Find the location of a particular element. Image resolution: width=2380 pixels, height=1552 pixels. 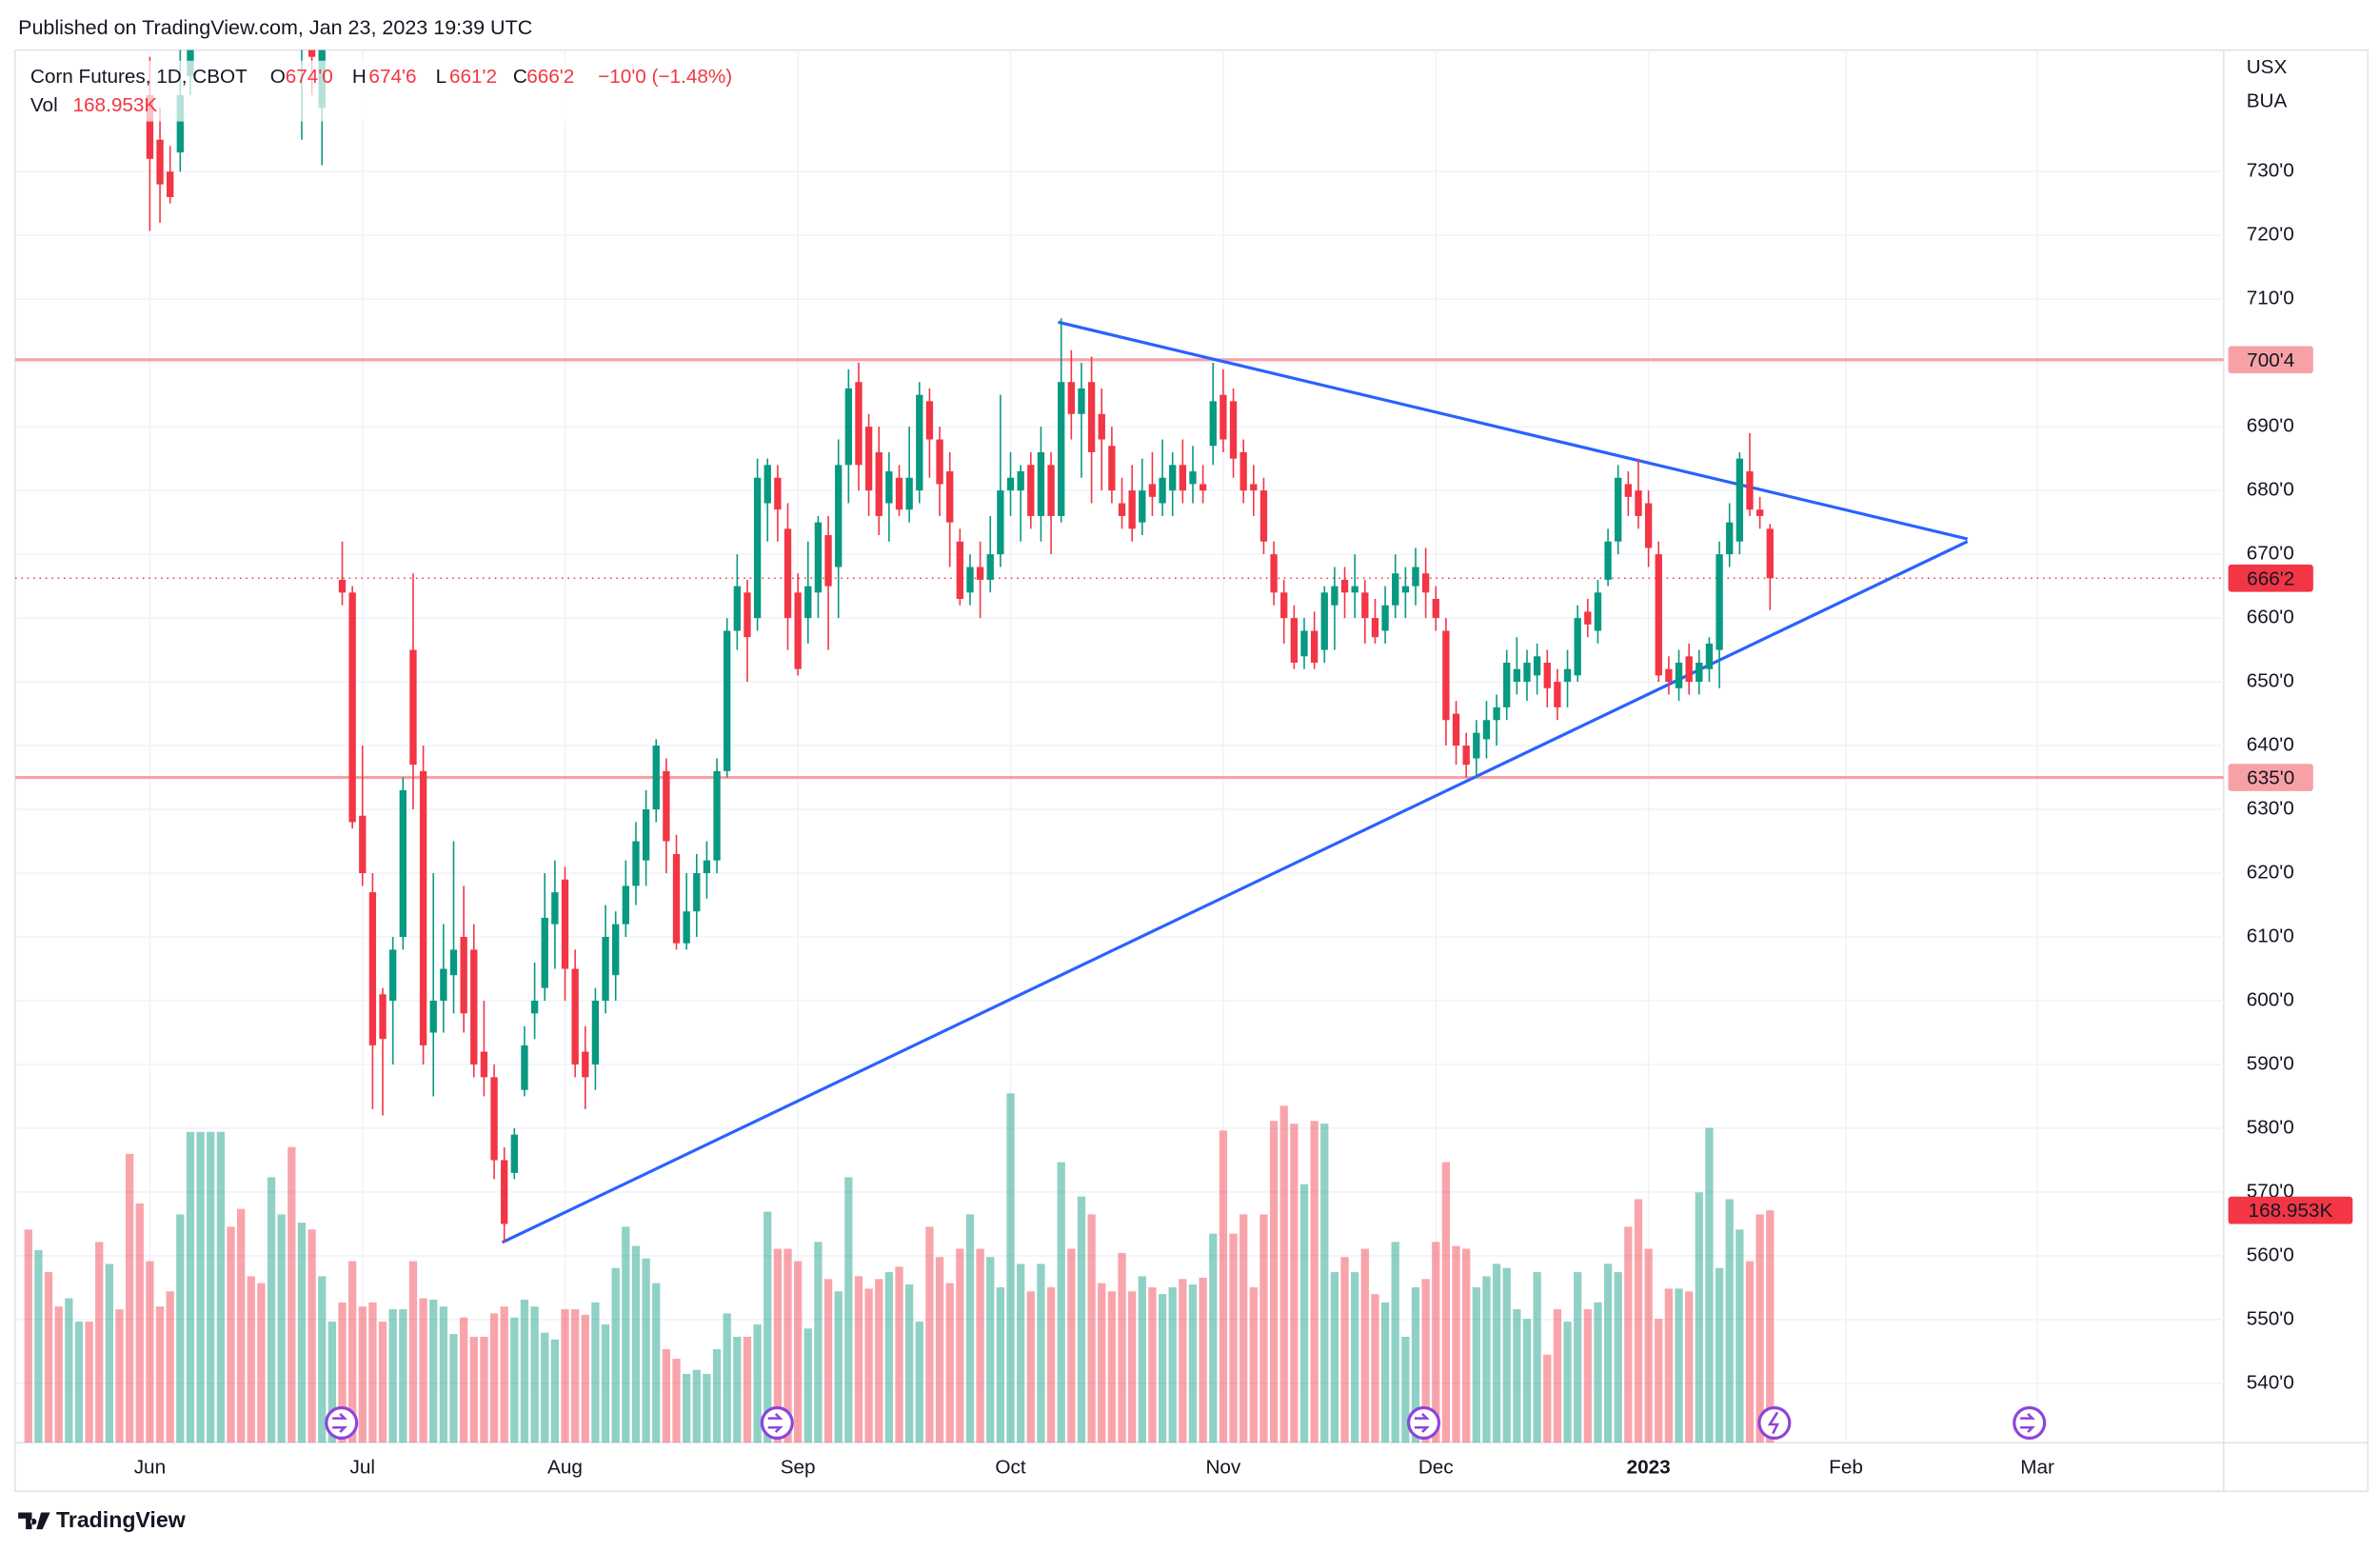

x-tick-label: Sep is located at coordinates (798, 1468).